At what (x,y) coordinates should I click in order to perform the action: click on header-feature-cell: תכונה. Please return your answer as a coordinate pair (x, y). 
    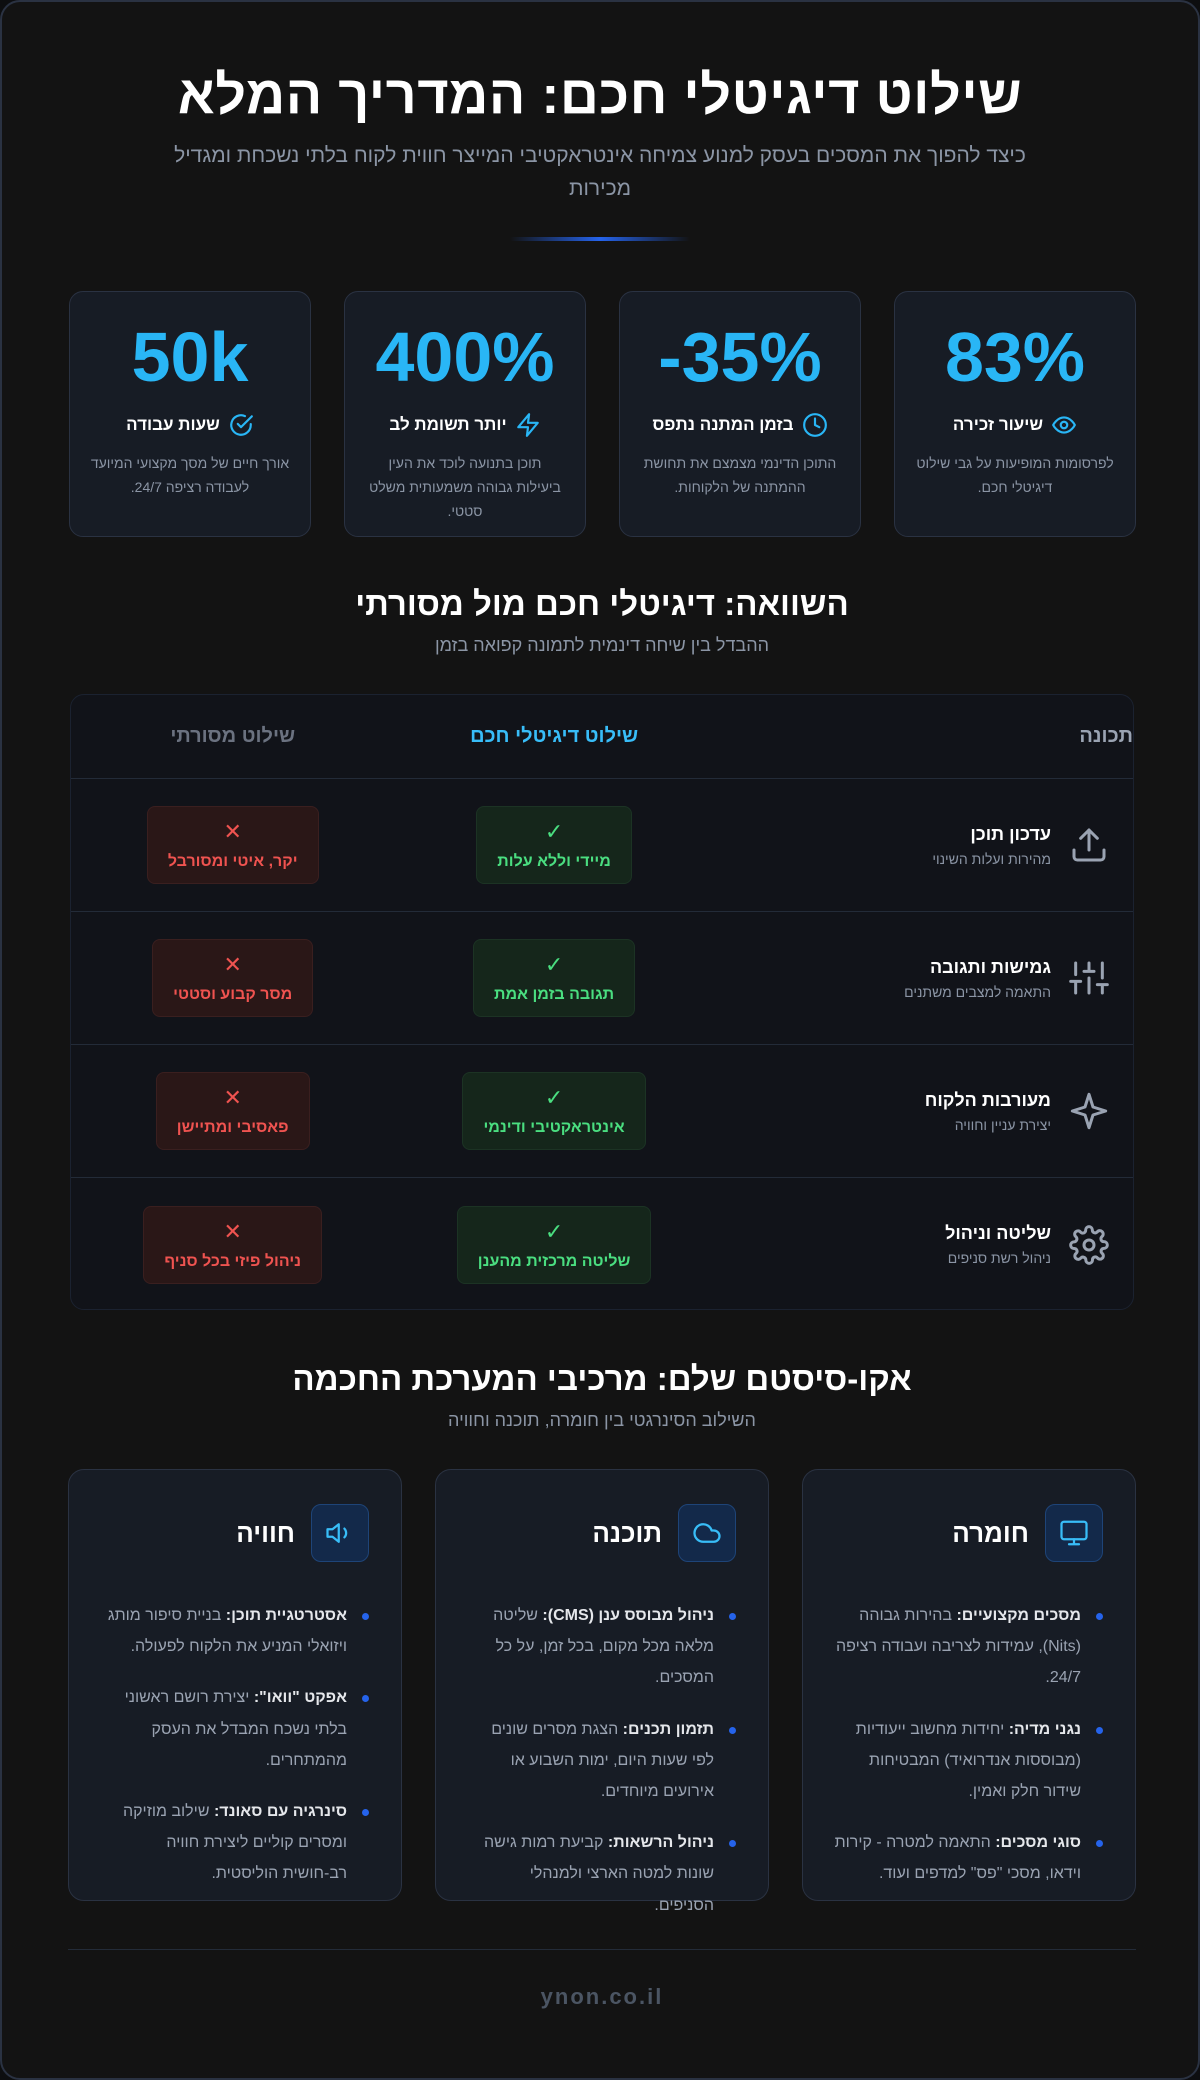
    Looking at the image, I should click on (923, 736).